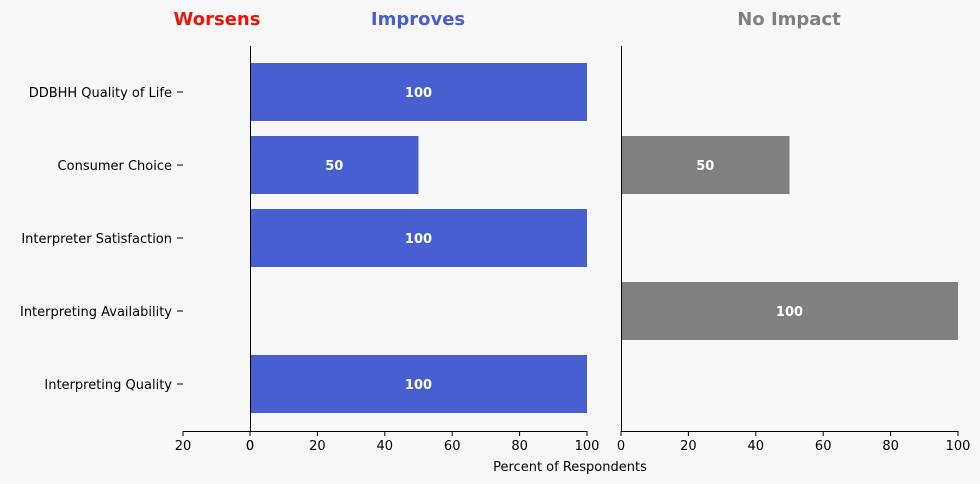 Image resolution: width=980 pixels, height=484 pixels. Describe the element at coordinates (96, 312) in the screenshot. I see `category-label: Interpreting Availability` at that location.